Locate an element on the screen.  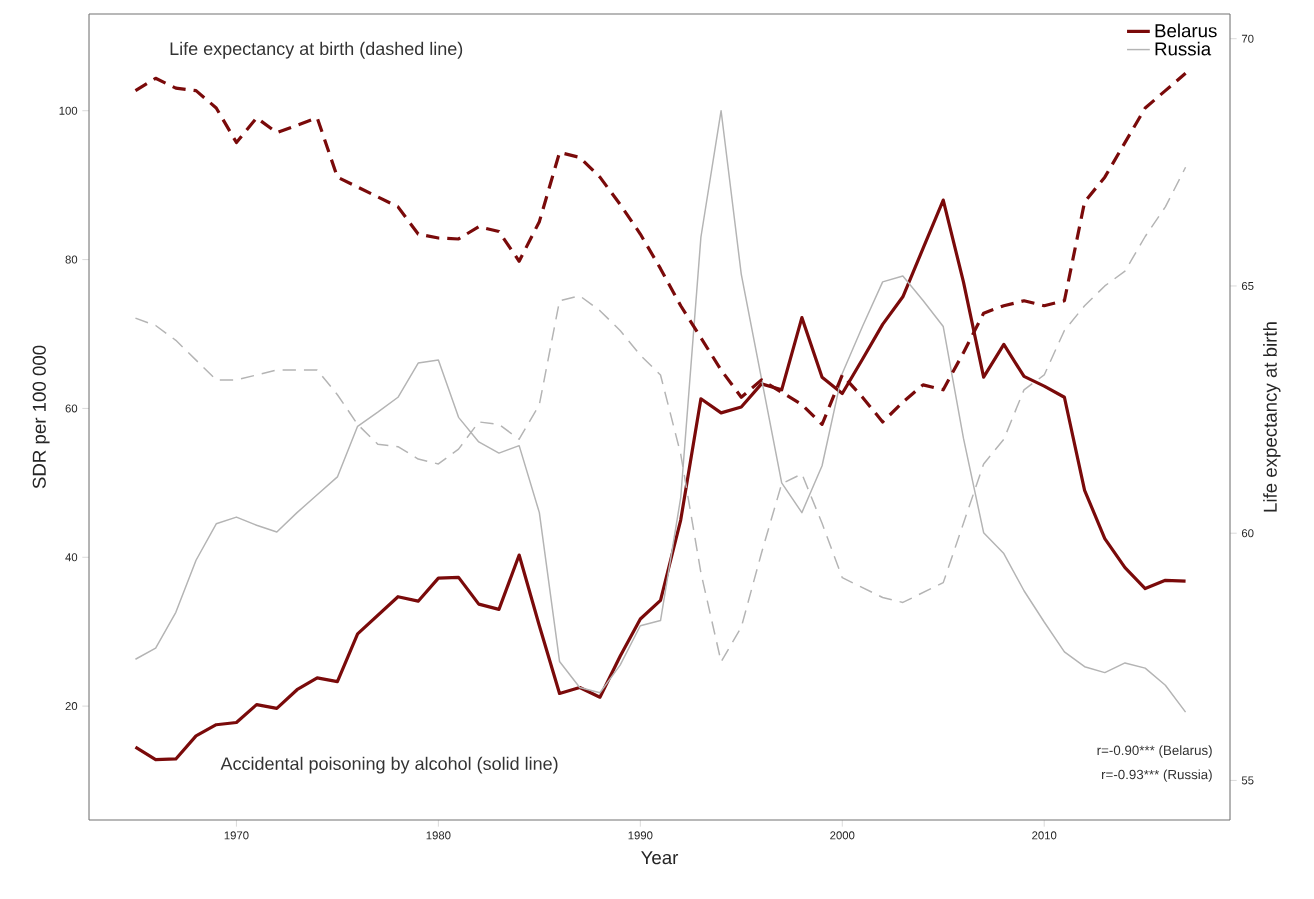
y-tick-label: 20 is located at coordinates (71, 706).